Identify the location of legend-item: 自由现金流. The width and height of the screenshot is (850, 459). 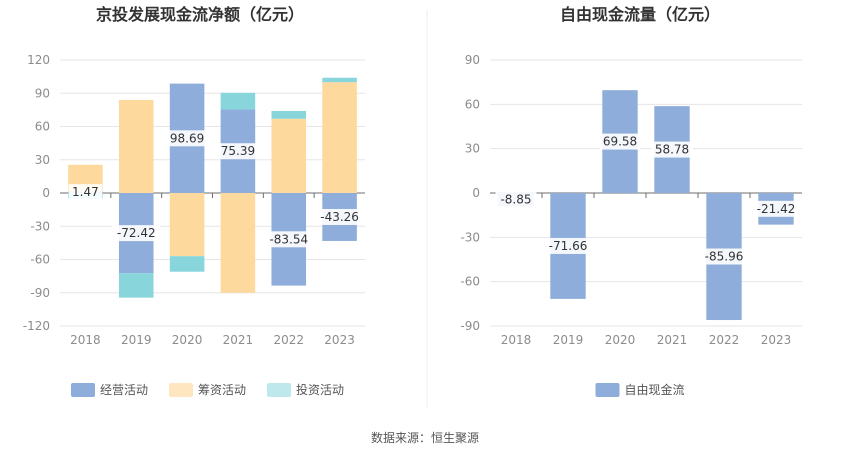
(640, 389).